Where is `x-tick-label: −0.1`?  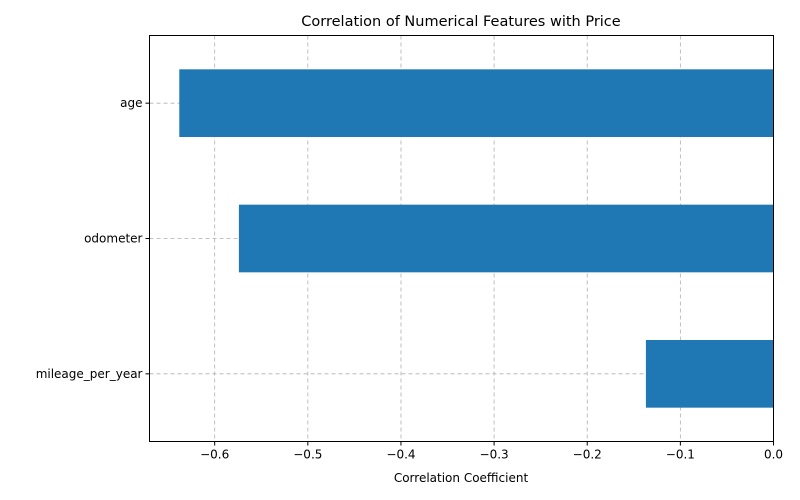 x-tick-label: −0.1 is located at coordinates (680, 455).